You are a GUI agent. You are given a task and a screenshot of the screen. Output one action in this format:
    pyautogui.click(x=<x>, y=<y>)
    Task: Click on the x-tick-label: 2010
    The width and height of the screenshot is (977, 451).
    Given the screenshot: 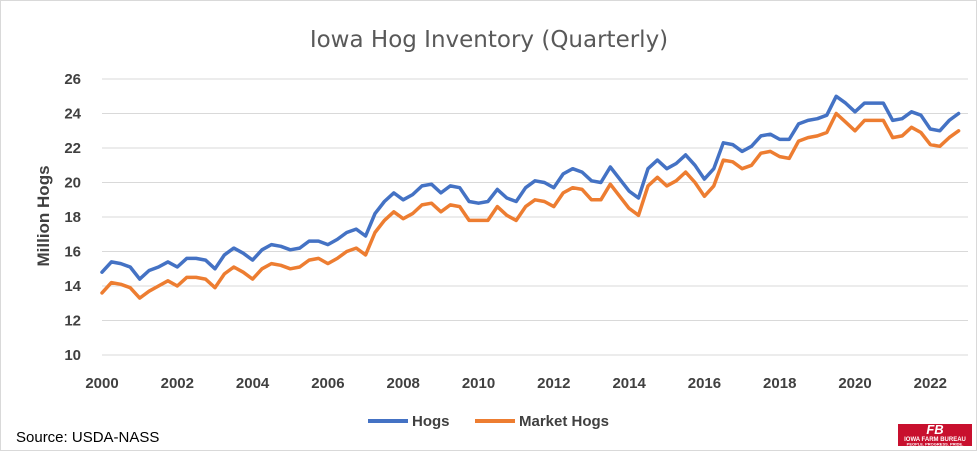 What is the action you would take?
    pyautogui.click(x=478, y=383)
    